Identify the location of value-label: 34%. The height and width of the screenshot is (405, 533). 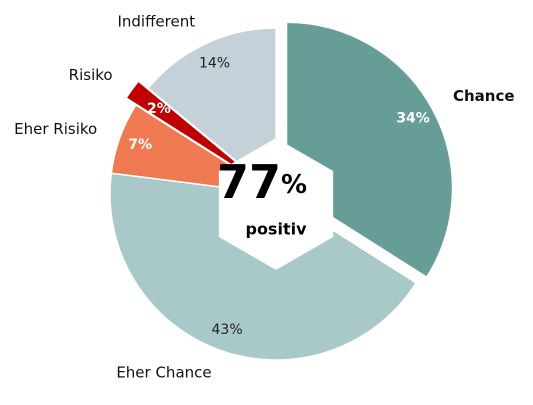
(413, 119).